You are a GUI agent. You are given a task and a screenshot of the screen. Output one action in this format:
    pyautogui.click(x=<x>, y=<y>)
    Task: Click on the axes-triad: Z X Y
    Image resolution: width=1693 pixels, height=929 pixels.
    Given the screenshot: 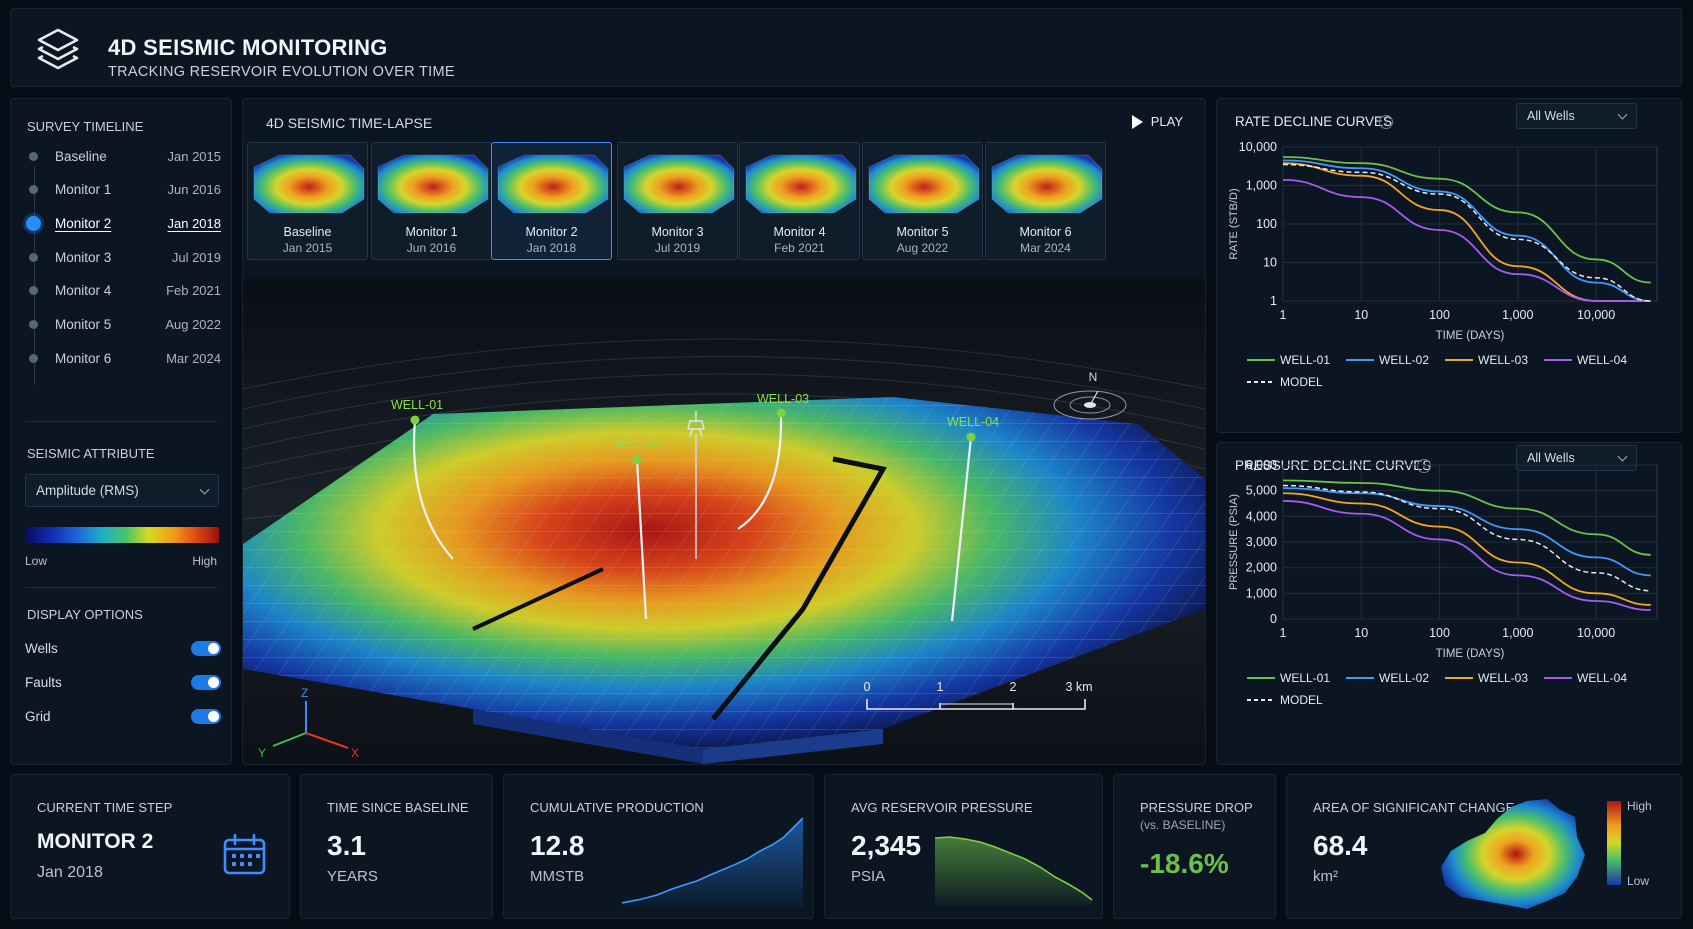 What is the action you would take?
    pyautogui.click(x=308, y=723)
    